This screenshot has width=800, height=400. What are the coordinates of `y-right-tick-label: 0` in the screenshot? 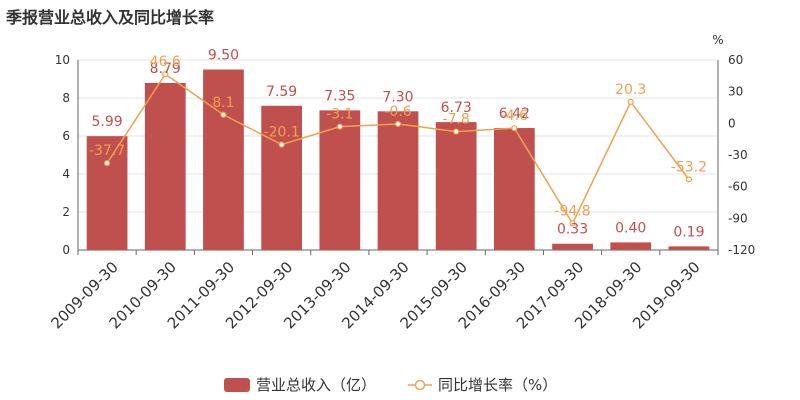 It's located at (732, 123).